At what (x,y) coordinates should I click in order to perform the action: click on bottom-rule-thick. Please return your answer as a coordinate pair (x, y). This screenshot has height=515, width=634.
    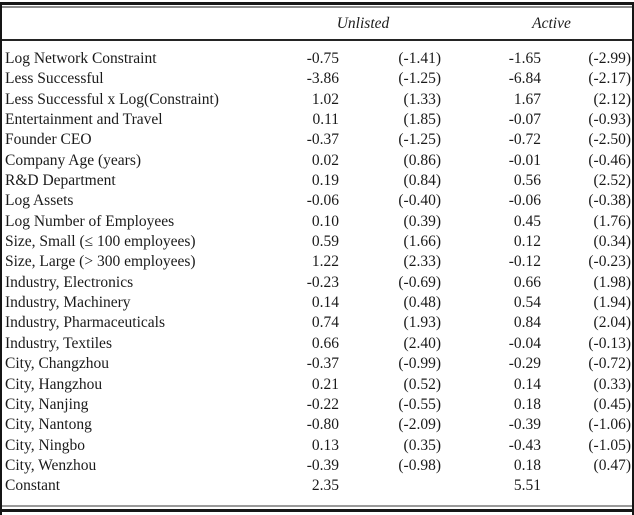
    Looking at the image, I should click on (317, 510).